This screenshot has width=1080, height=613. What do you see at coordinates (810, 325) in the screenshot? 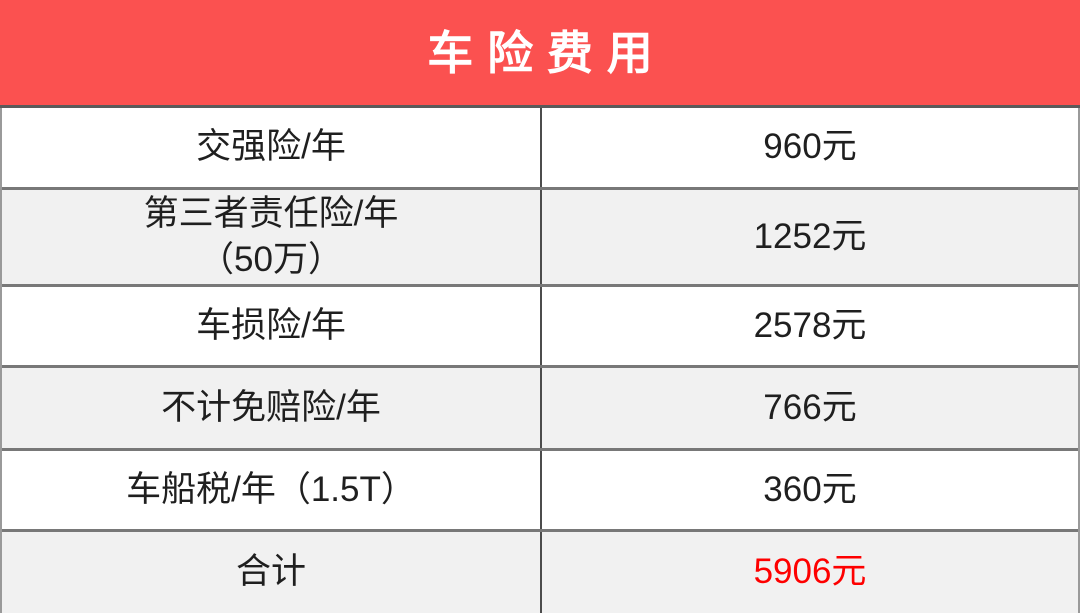
I see `row-value: 2578元` at bounding box center [810, 325].